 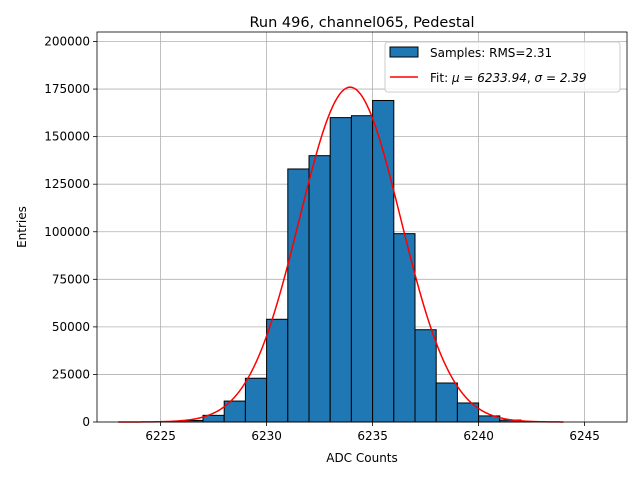 What do you see at coordinates (266, 436) in the screenshot?
I see `x-tick-label: 6230` at bounding box center [266, 436].